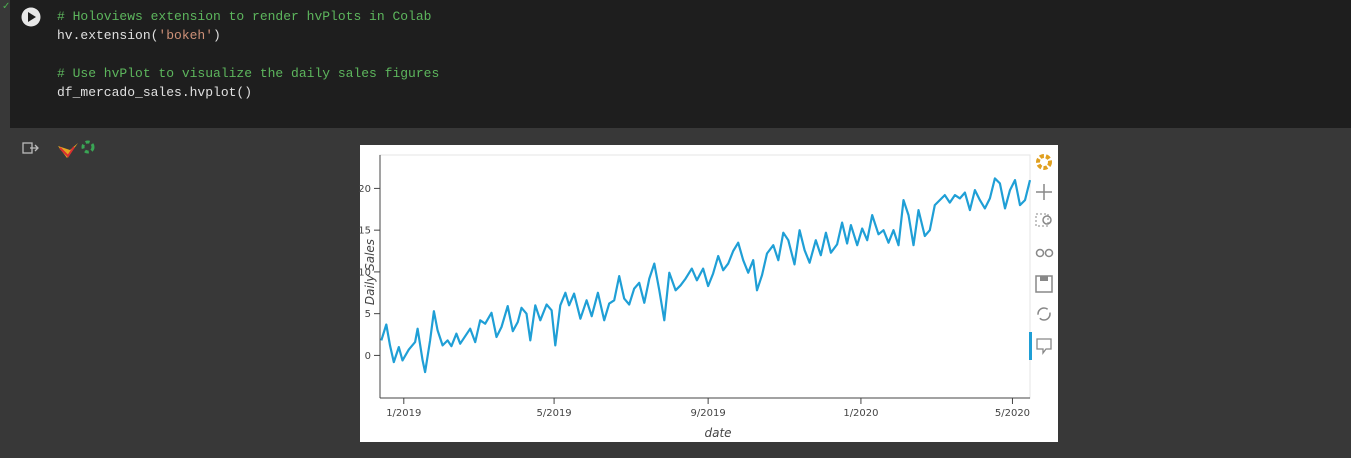  What do you see at coordinates (364, 272) in the screenshot?
I see `y-tick-label: 10` at bounding box center [364, 272].